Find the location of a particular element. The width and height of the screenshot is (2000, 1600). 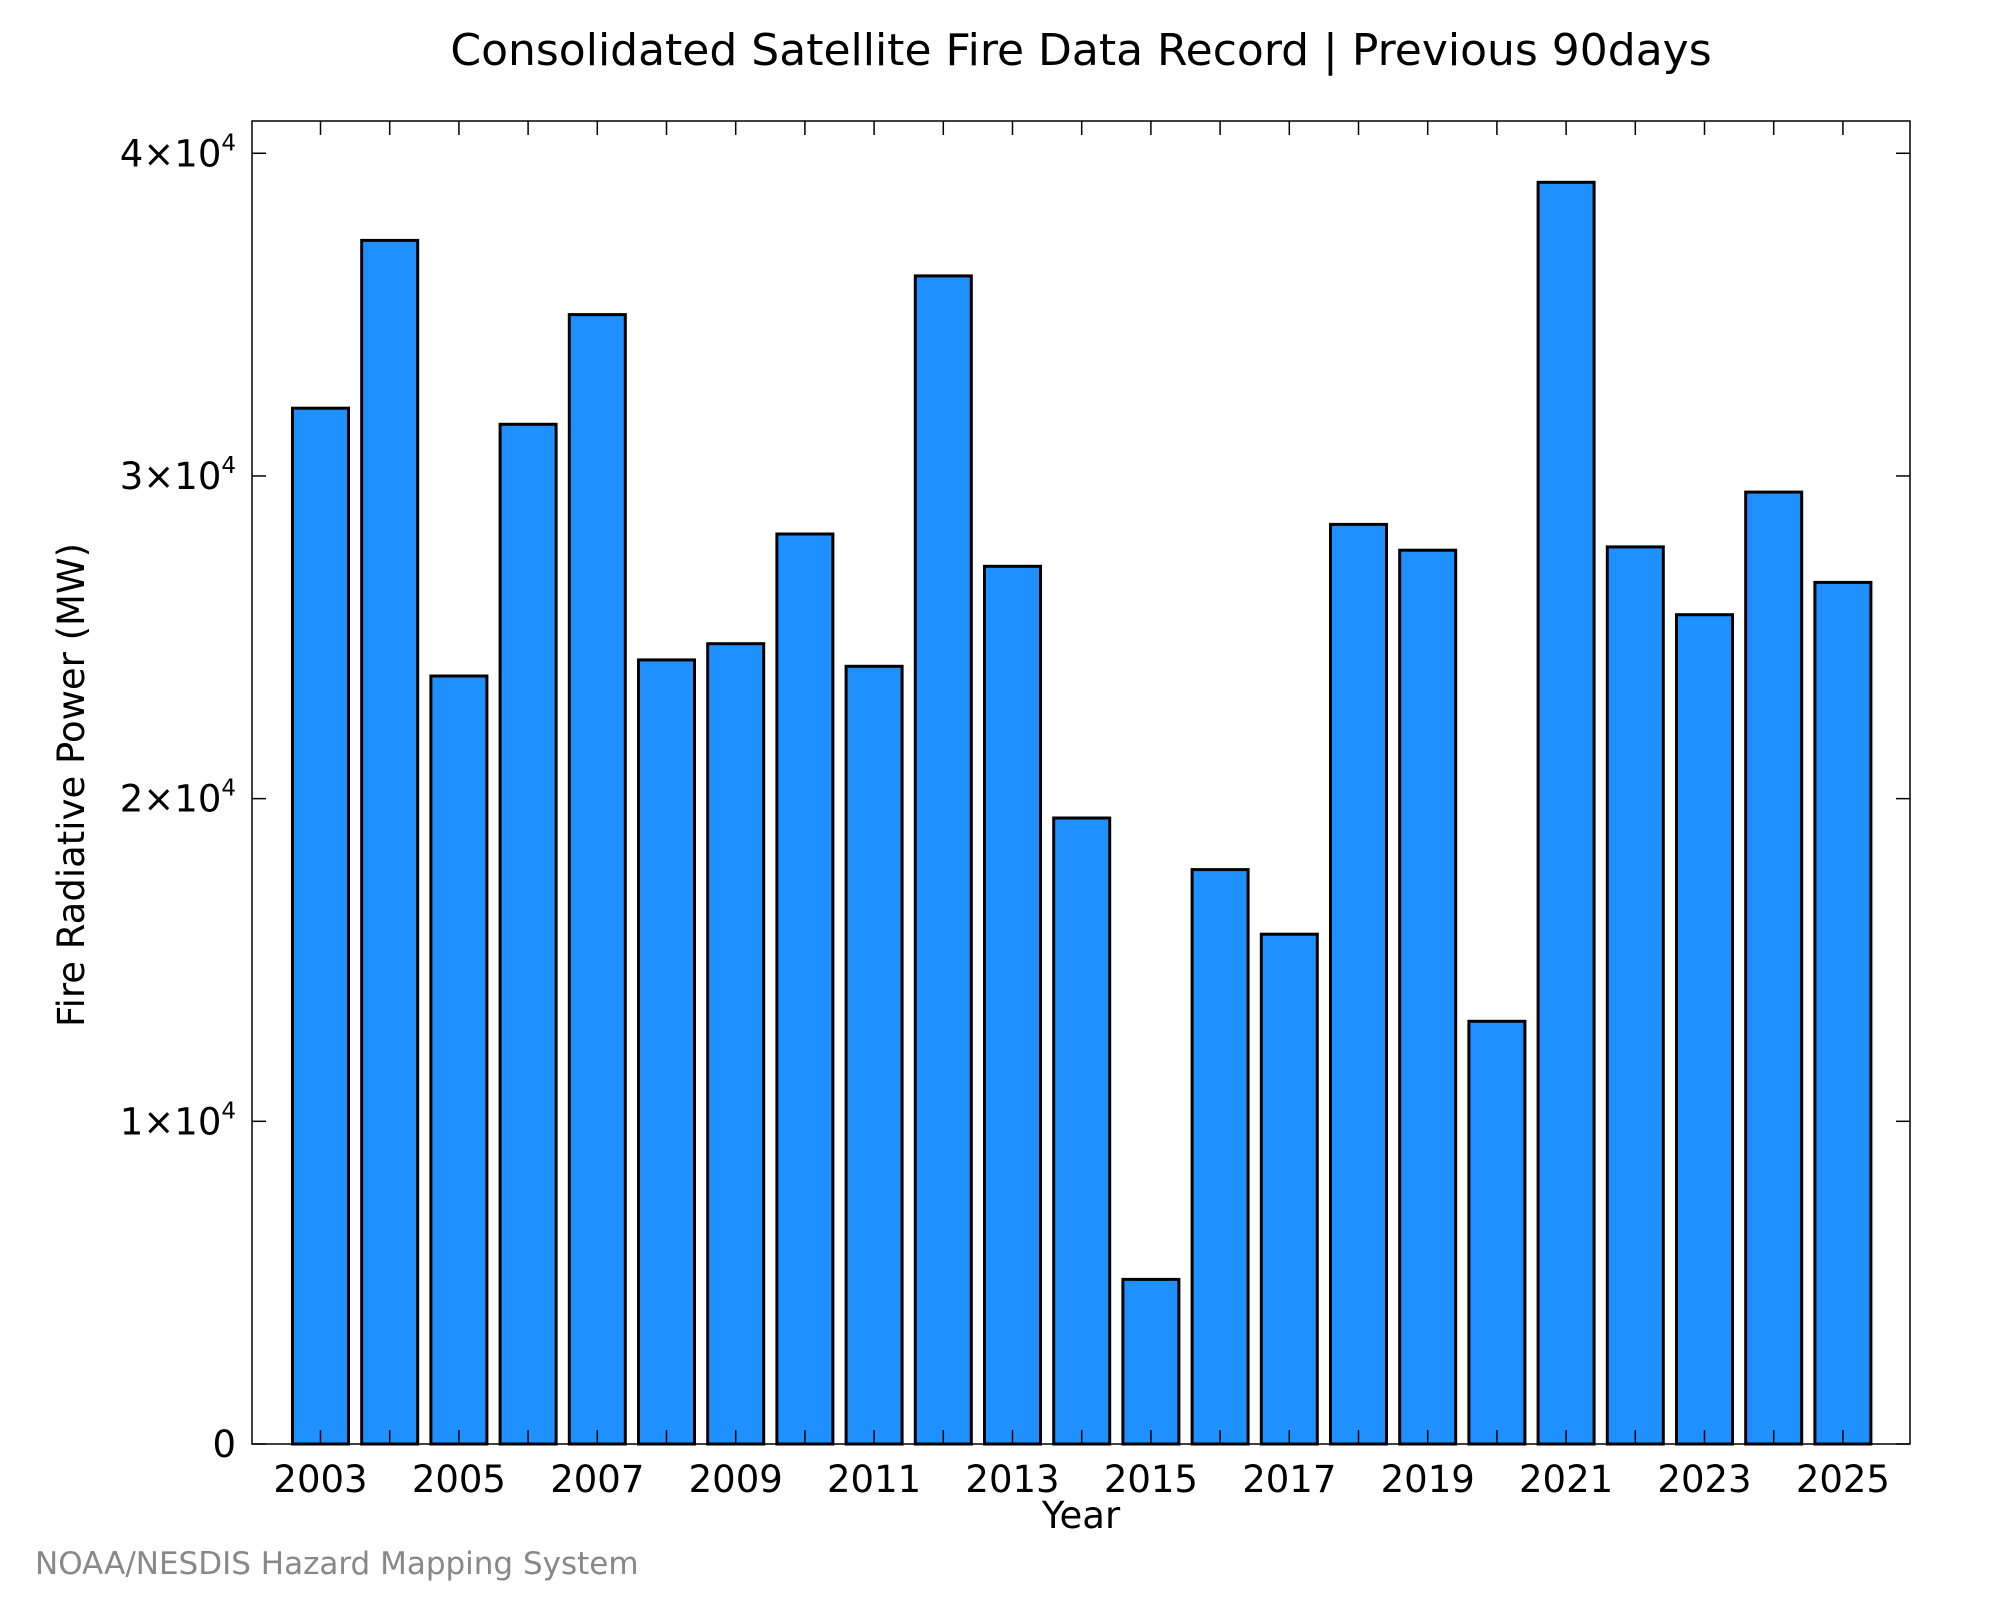

bar-2013 is located at coordinates (1012, 1005).